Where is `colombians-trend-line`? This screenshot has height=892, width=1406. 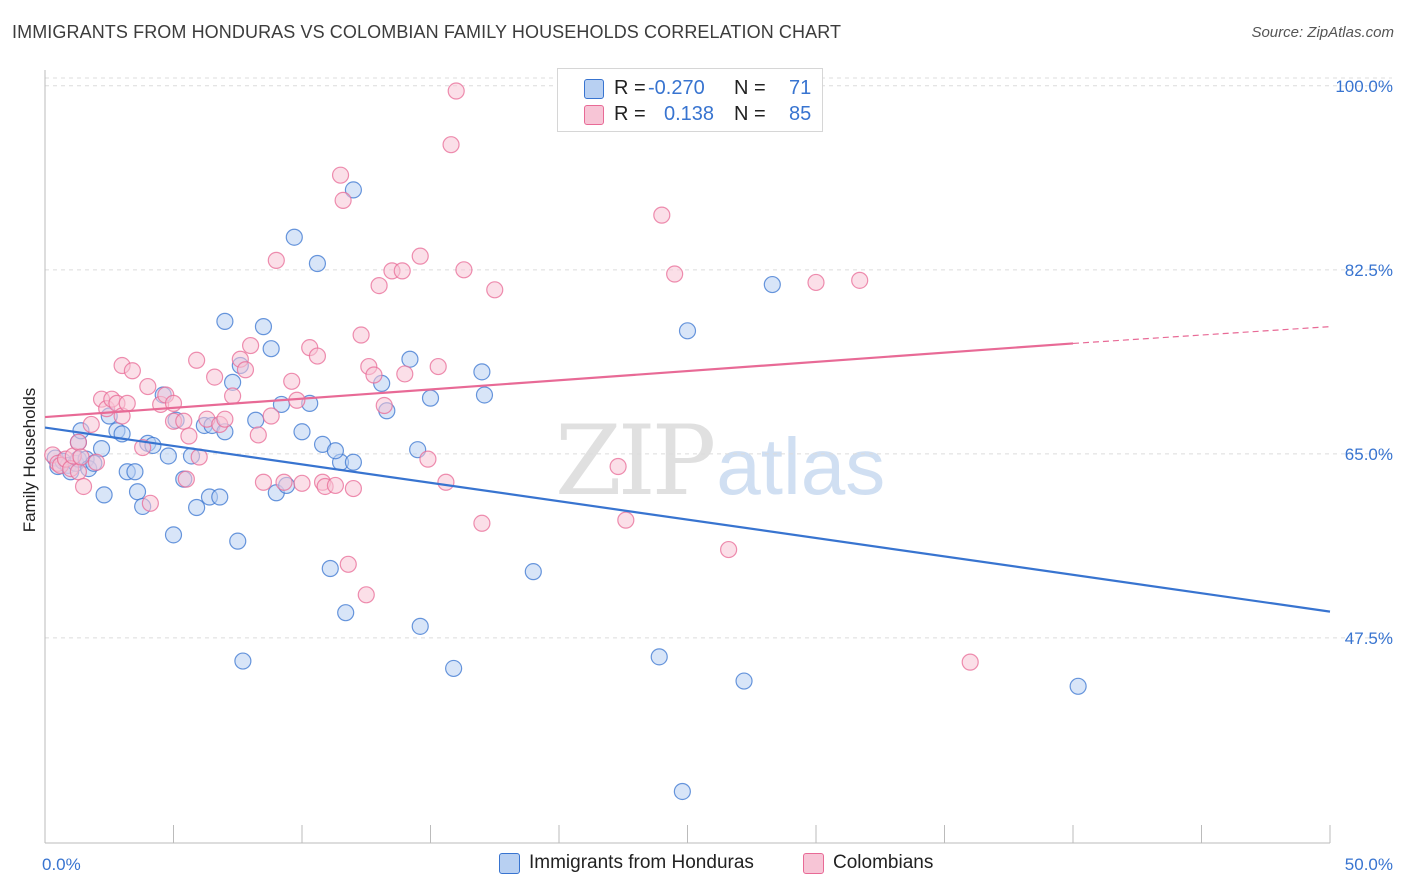
colombians-trend-line is located at coordinates (559, 380).